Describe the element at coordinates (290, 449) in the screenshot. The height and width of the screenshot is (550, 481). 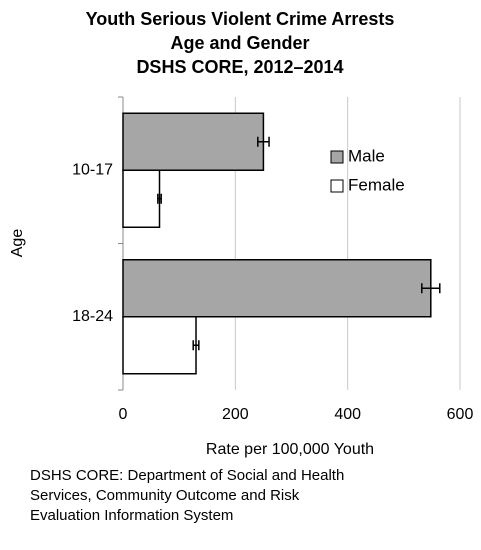
I see `x-axis-label: Rate per 100,000 Youth` at that location.